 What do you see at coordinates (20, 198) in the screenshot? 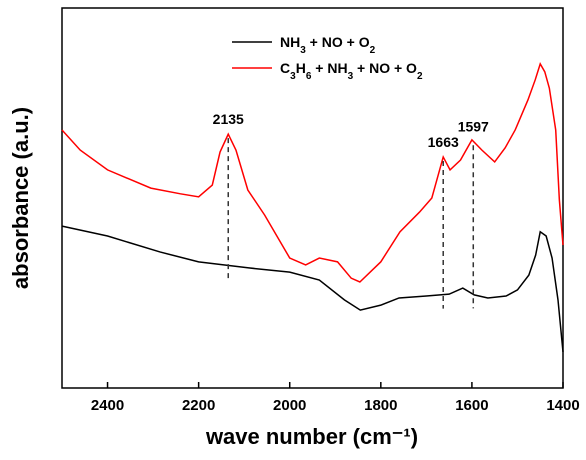
I see `y-axis-label: absorbance (a.u.)` at bounding box center [20, 198].